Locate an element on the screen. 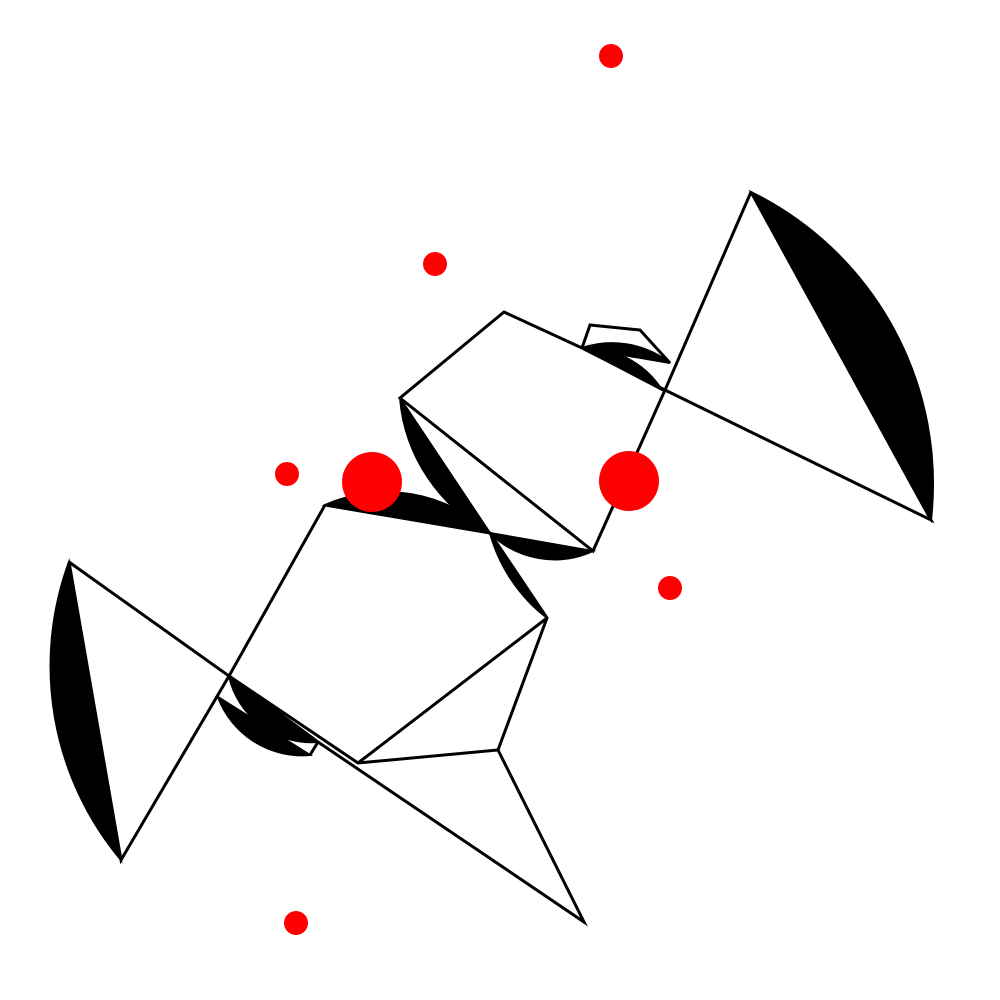 The image size is (1000, 1000). red-dot-large-right is located at coordinates (629, 481).